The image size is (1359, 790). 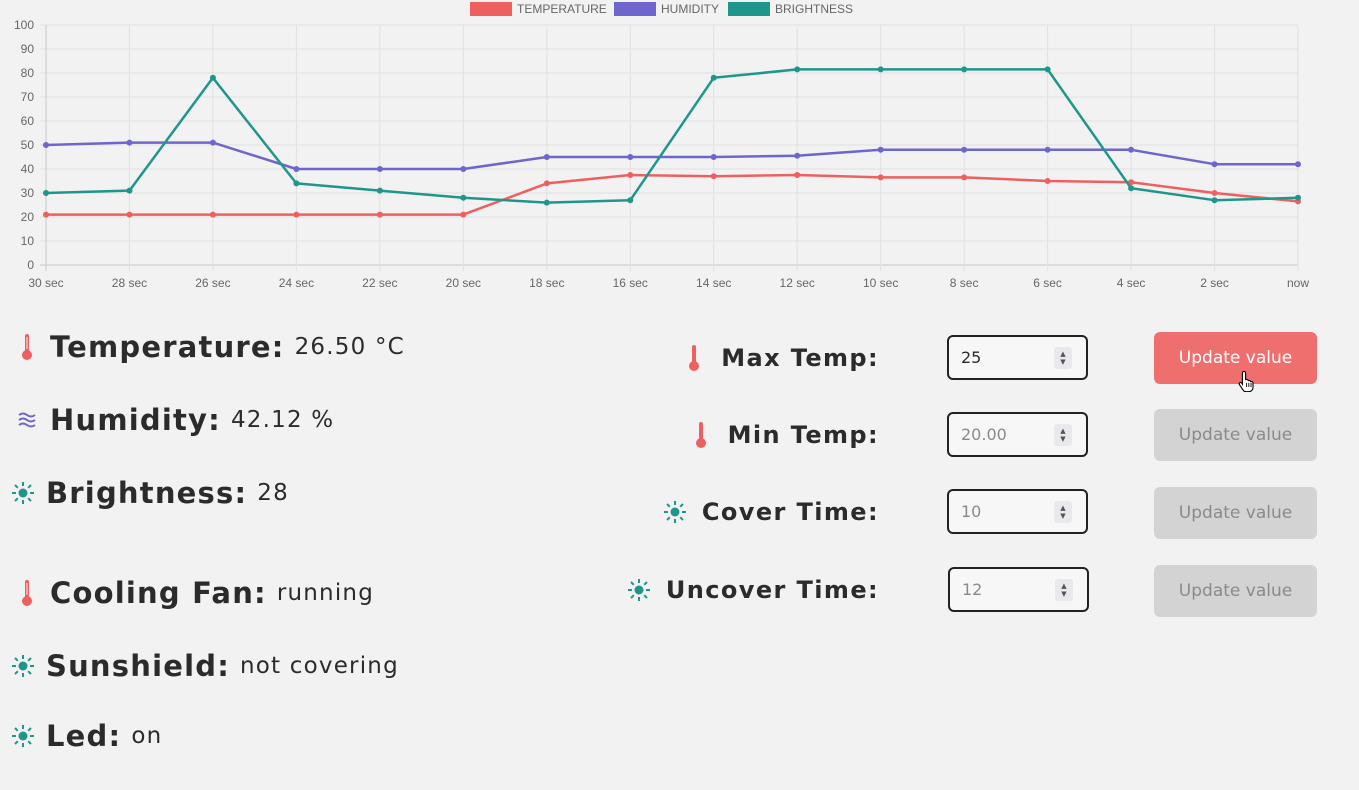 What do you see at coordinates (1235, 435) in the screenshot?
I see `min-temp-update-button: Update value` at bounding box center [1235, 435].